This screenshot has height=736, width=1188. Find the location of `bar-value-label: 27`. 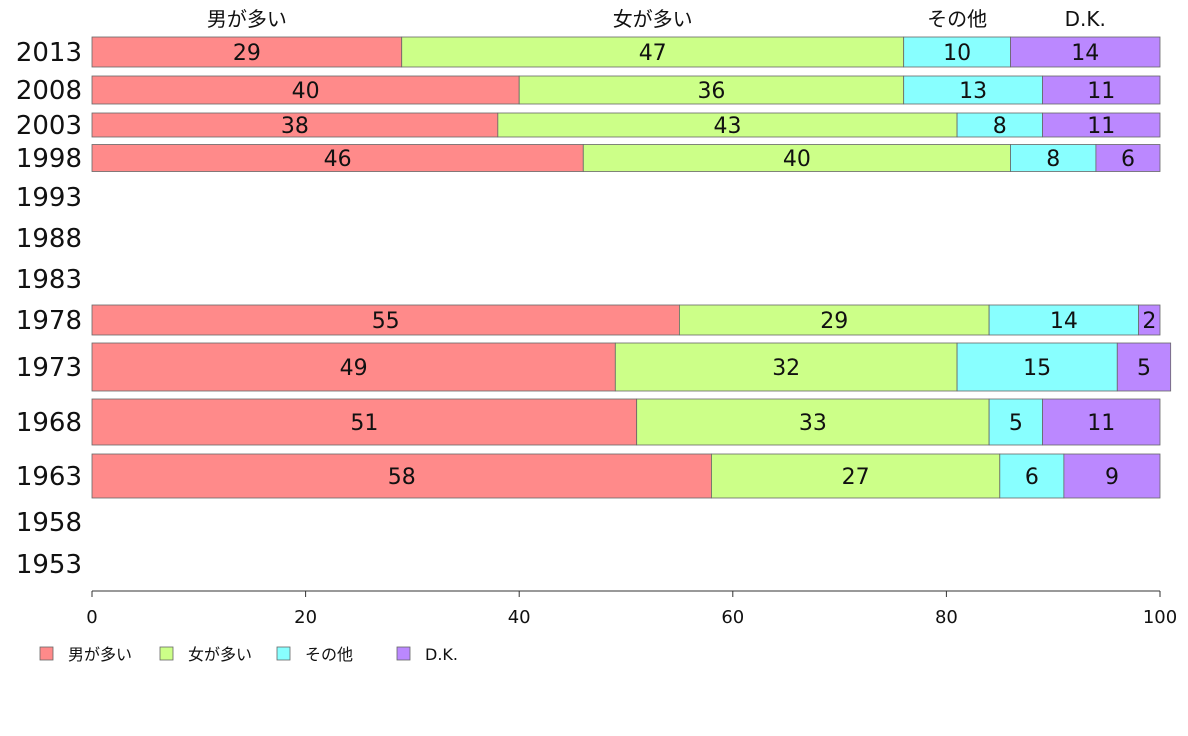

bar-value-label: 27 is located at coordinates (856, 477).